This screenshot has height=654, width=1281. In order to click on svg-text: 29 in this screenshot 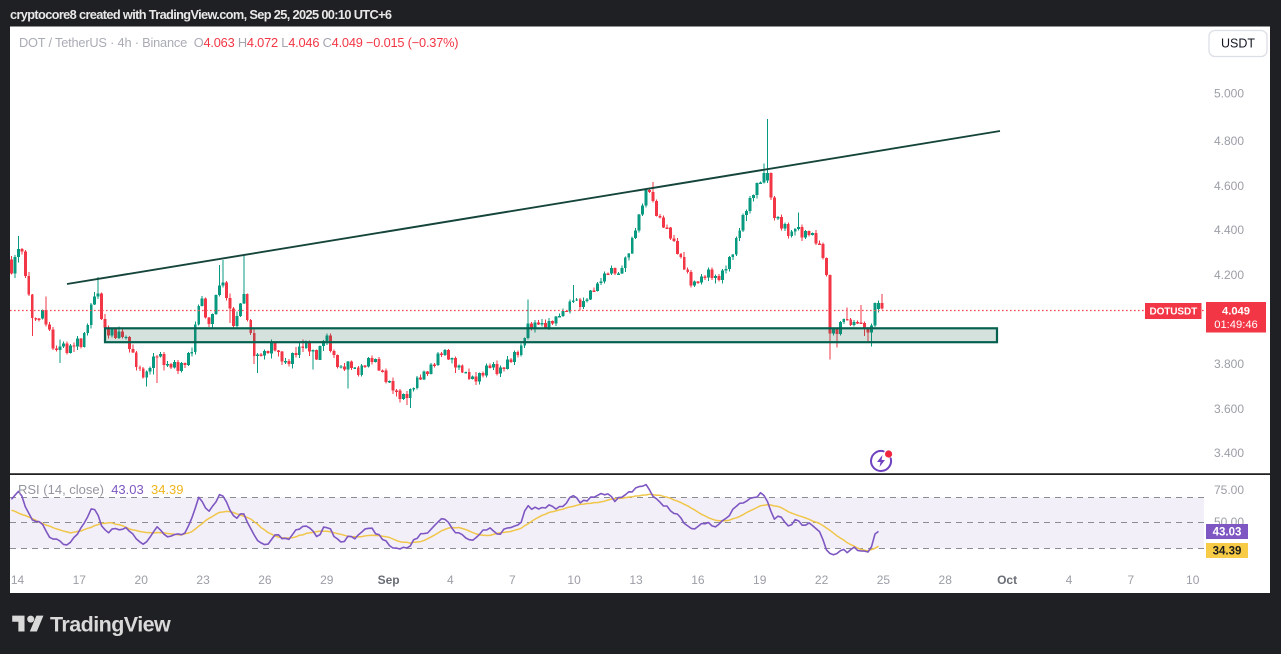, I will do `click(327, 580)`.